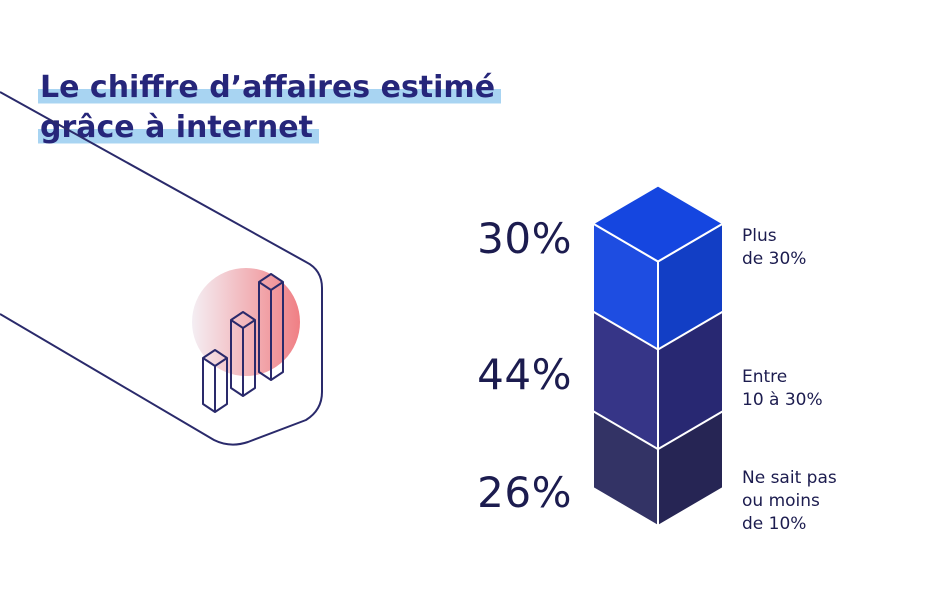  I want to click on category-label-1: Plus de 30%, so click(842, 248).